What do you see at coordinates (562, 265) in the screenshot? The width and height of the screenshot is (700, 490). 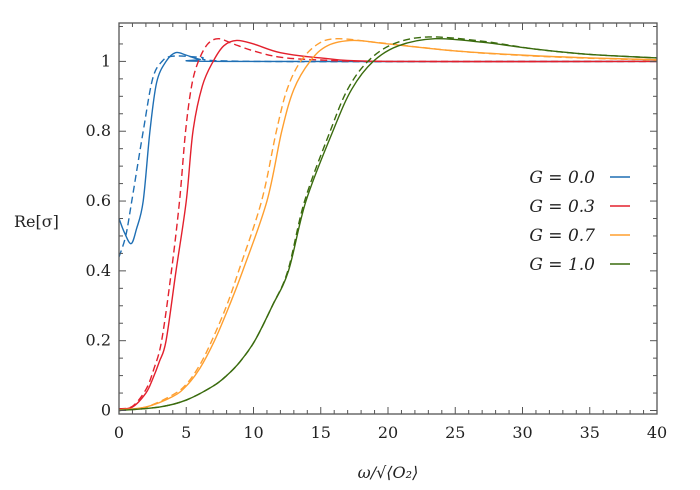 I see `legend-label: G = 1.0` at bounding box center [562, 265].